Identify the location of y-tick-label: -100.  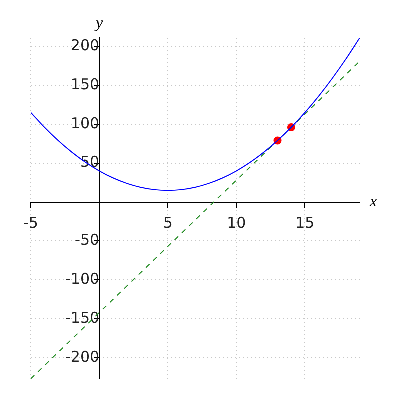
(82, 279).